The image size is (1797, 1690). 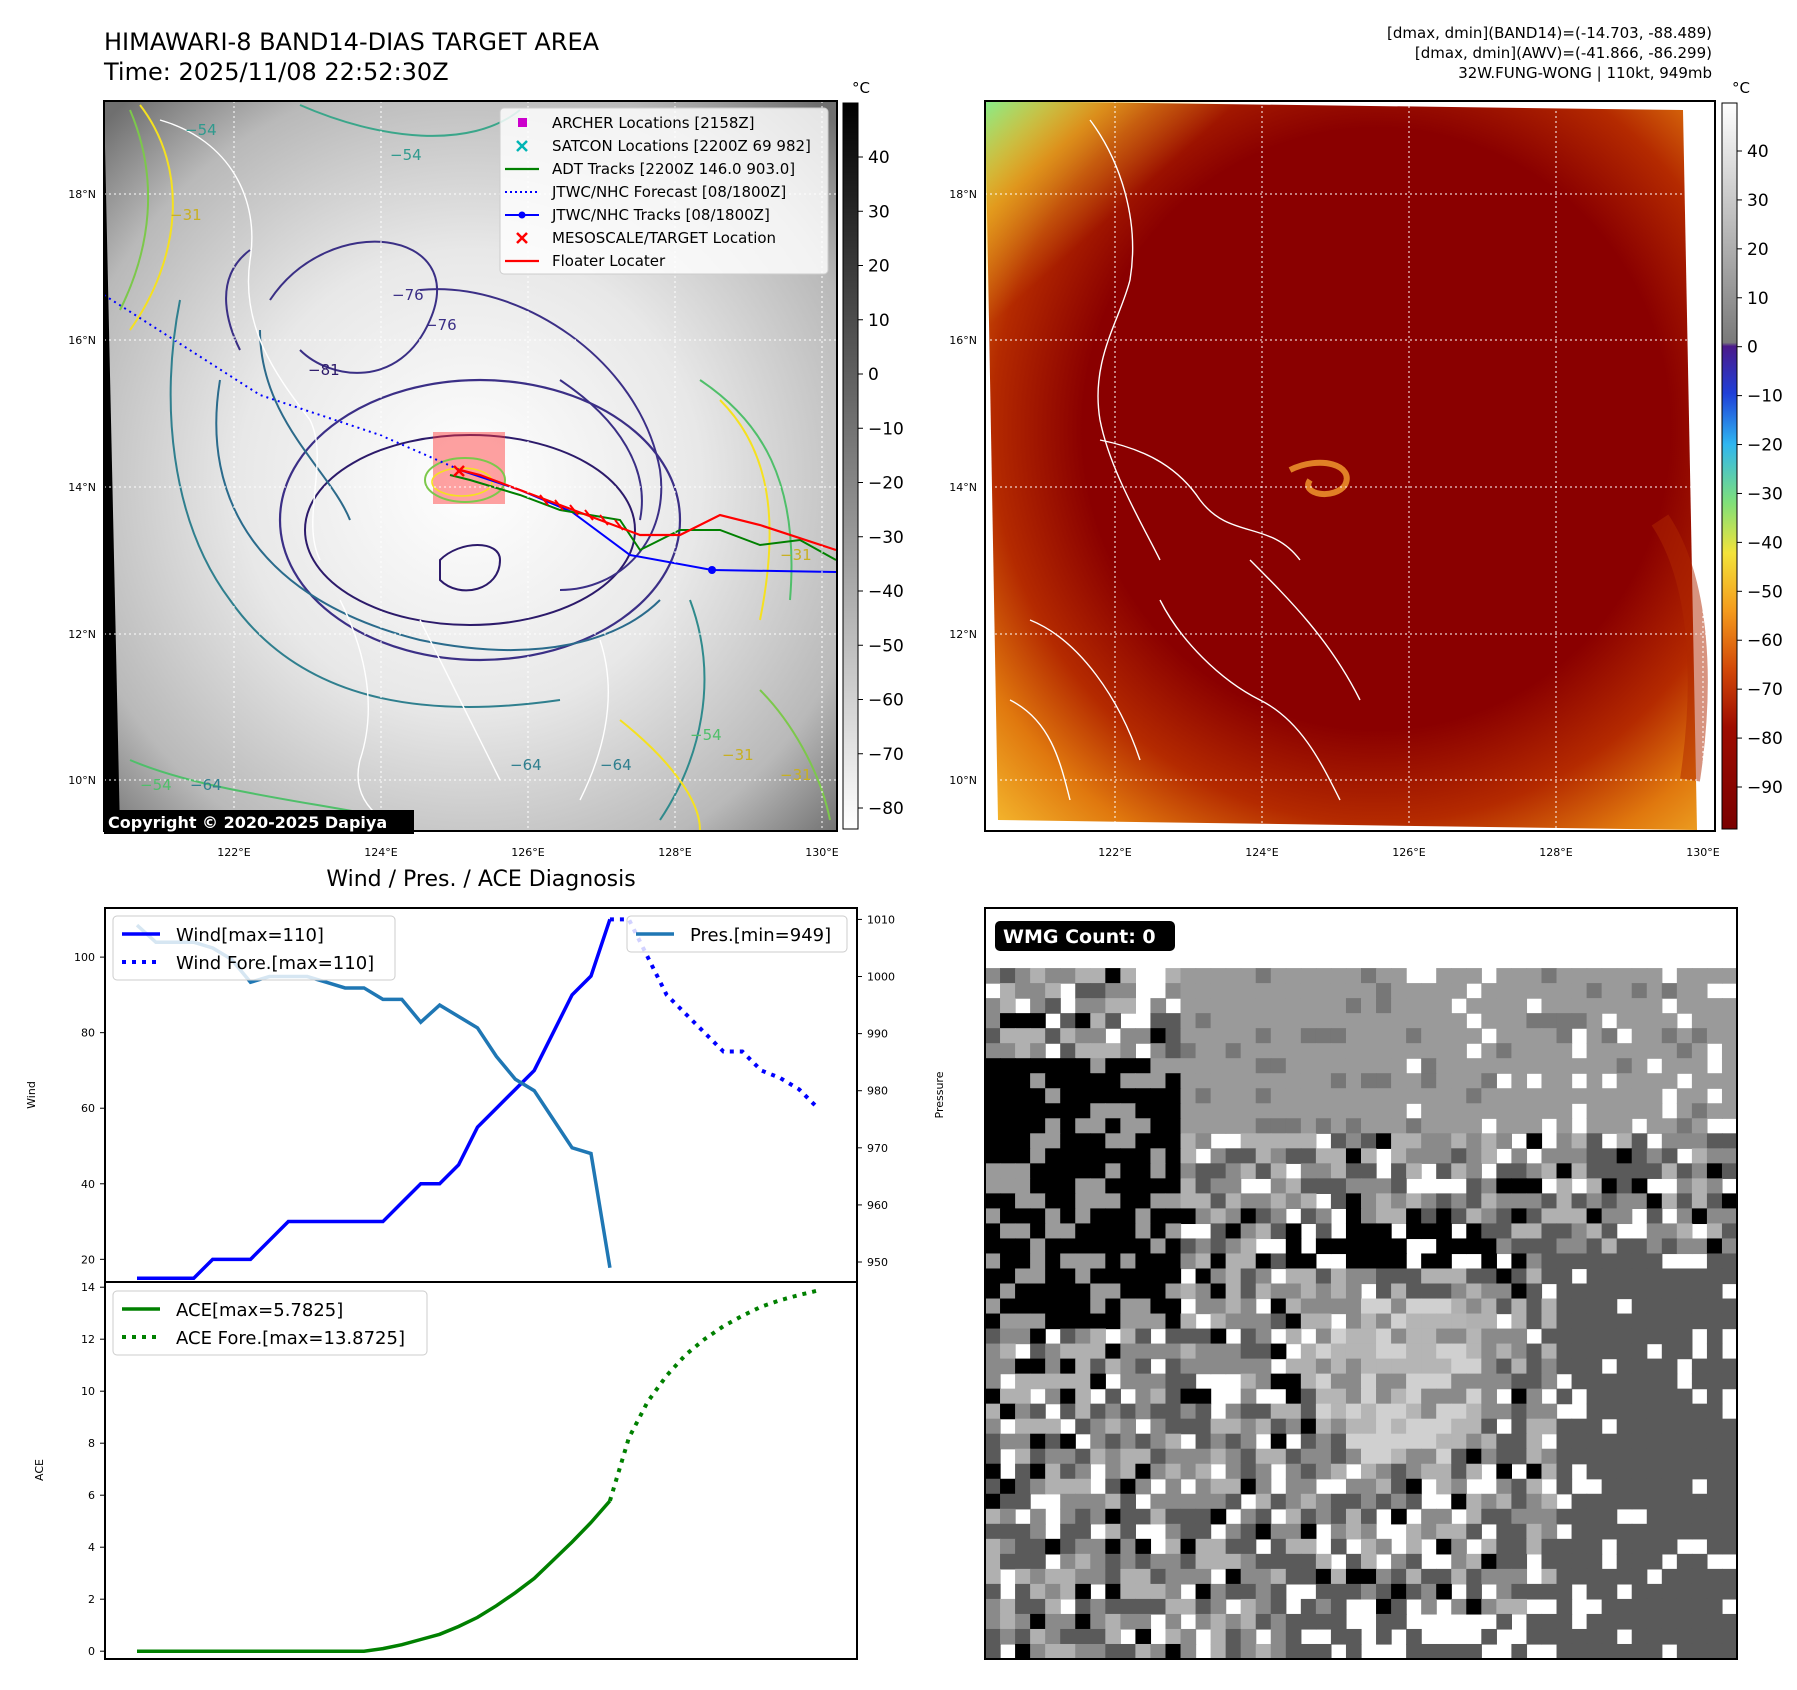 What do you see at coordinates (88, 1287) in the screenshot?
I see `ace-y-tick: 14` at bounding box center [88, 1287].